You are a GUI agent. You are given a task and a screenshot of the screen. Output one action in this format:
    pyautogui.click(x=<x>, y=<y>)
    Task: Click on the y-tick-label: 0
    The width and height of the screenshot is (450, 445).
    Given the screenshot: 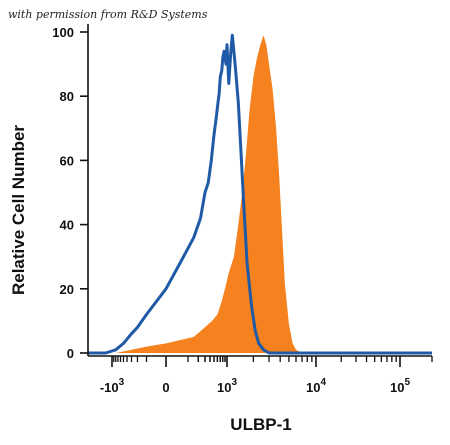 What is the action you would take?
    pyautogui.click(x=70, y=353)
    